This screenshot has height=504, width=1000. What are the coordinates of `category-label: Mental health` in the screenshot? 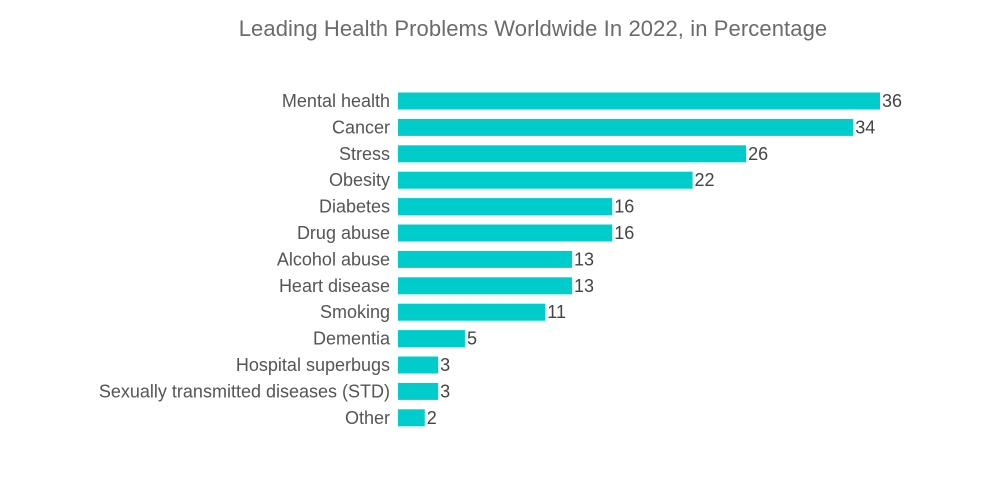 It's located at (336, 101).